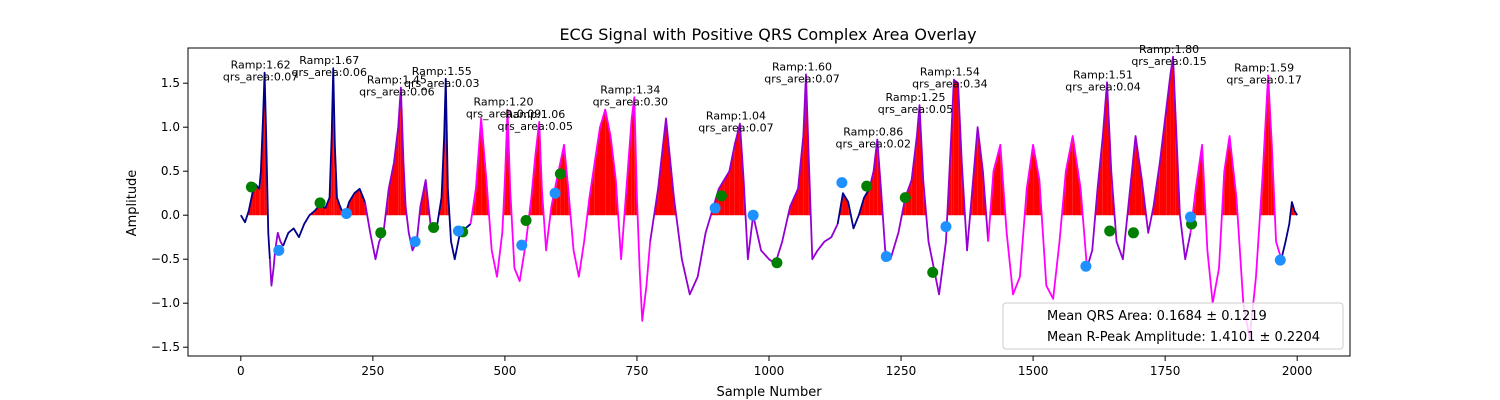 This screenshot has width=1500, height=400. Describe the element at coordinates (504, 371) in the screenshot. I see `x-tick-label: 500` at that location.